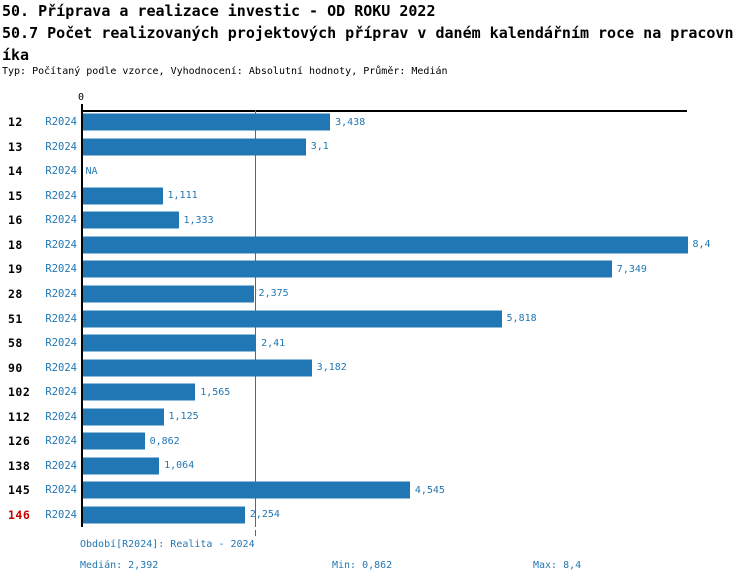 This screenshot has height=582, width=750. Describe the element at coordinates (19, 490) in the screenshot. I see `row-number-label: 145` at that location.